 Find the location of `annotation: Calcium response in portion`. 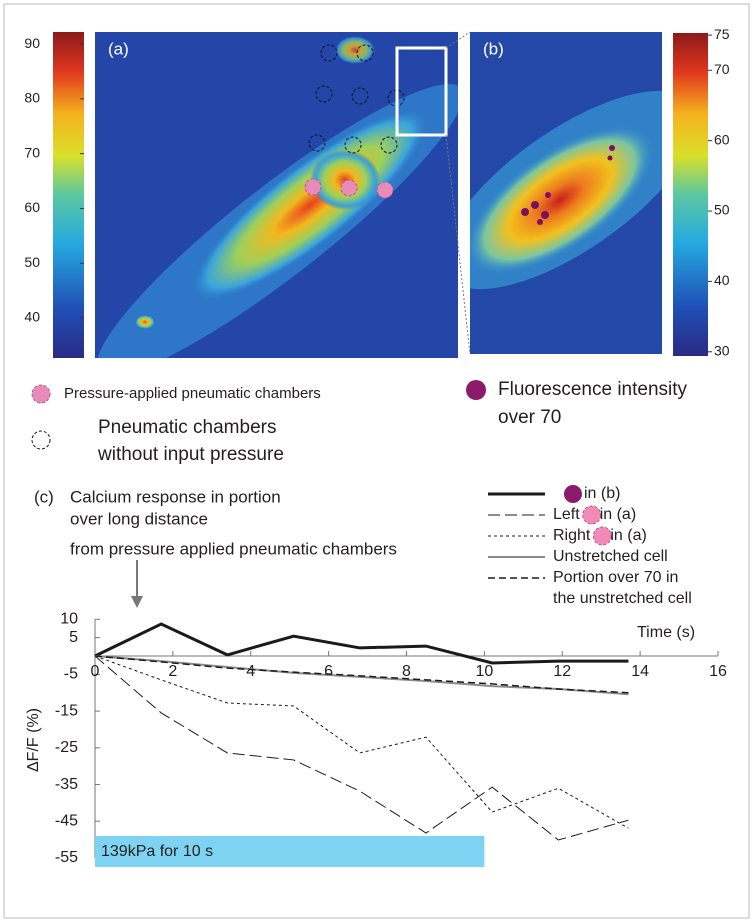

annotation: Calcium response in portion is located at coordinates (175, 496).